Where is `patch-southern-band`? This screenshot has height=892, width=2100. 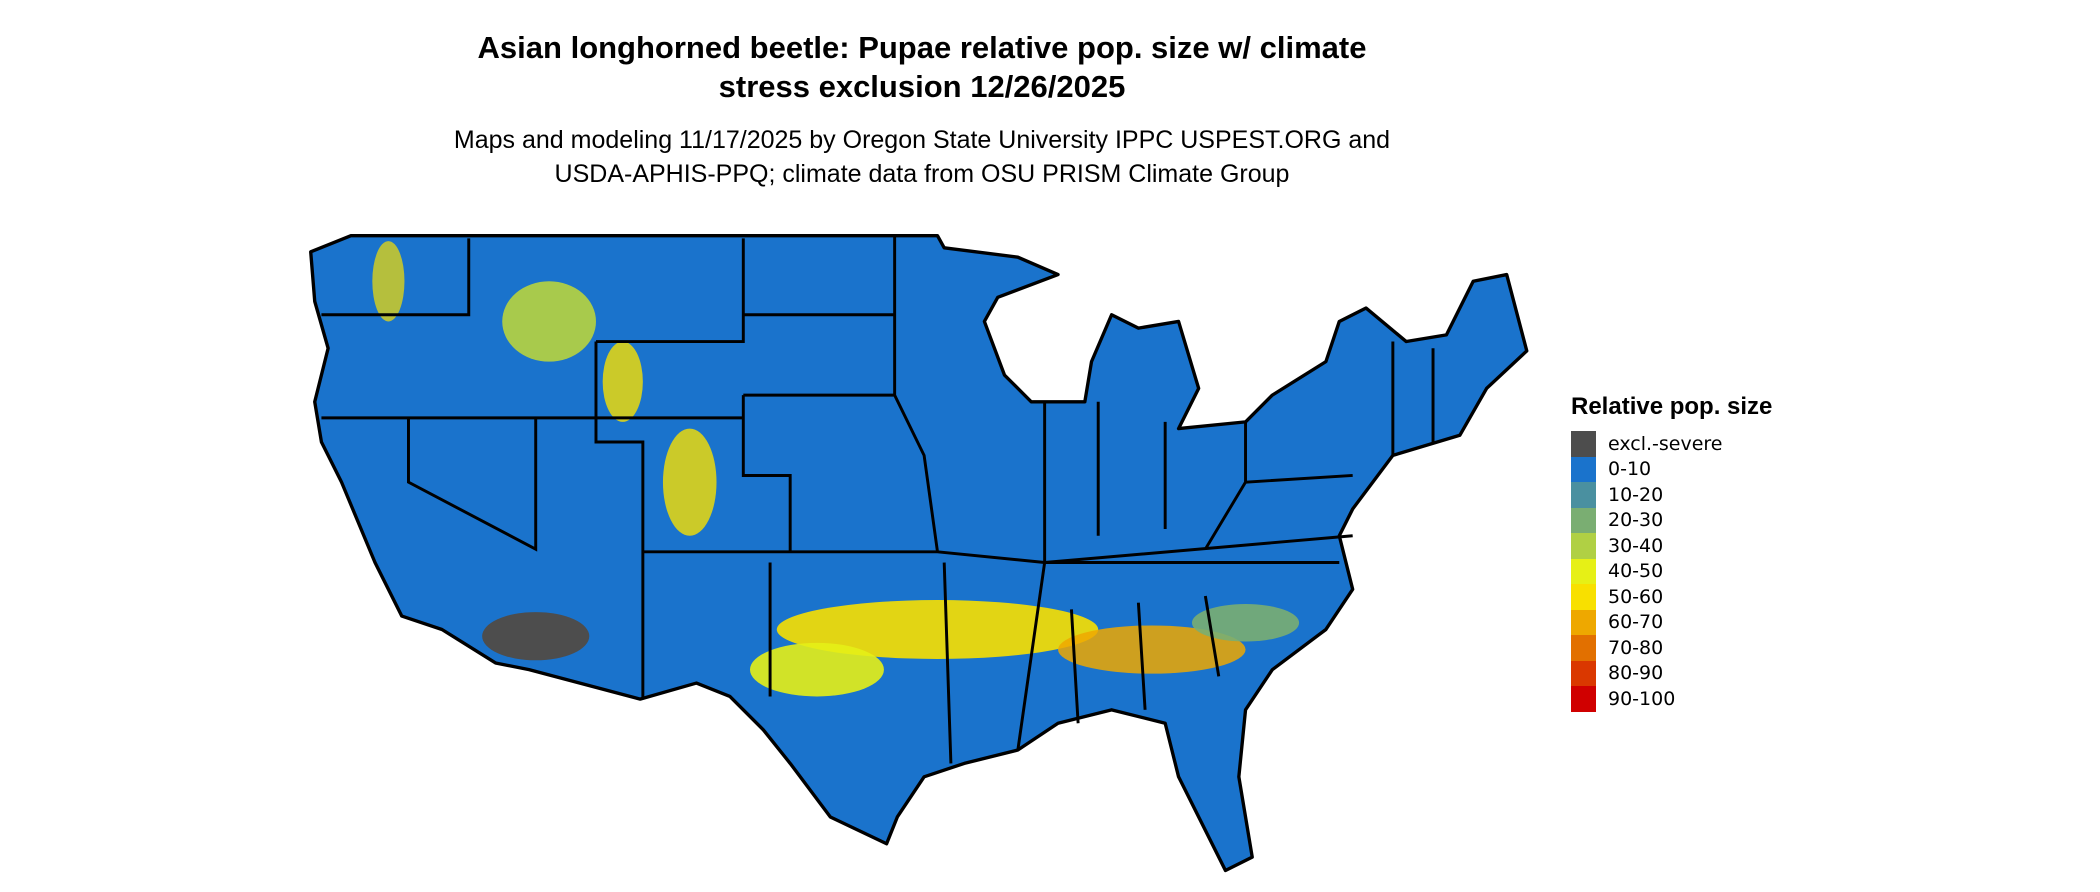 patch-southern-band is located at coordinates (937, 629).